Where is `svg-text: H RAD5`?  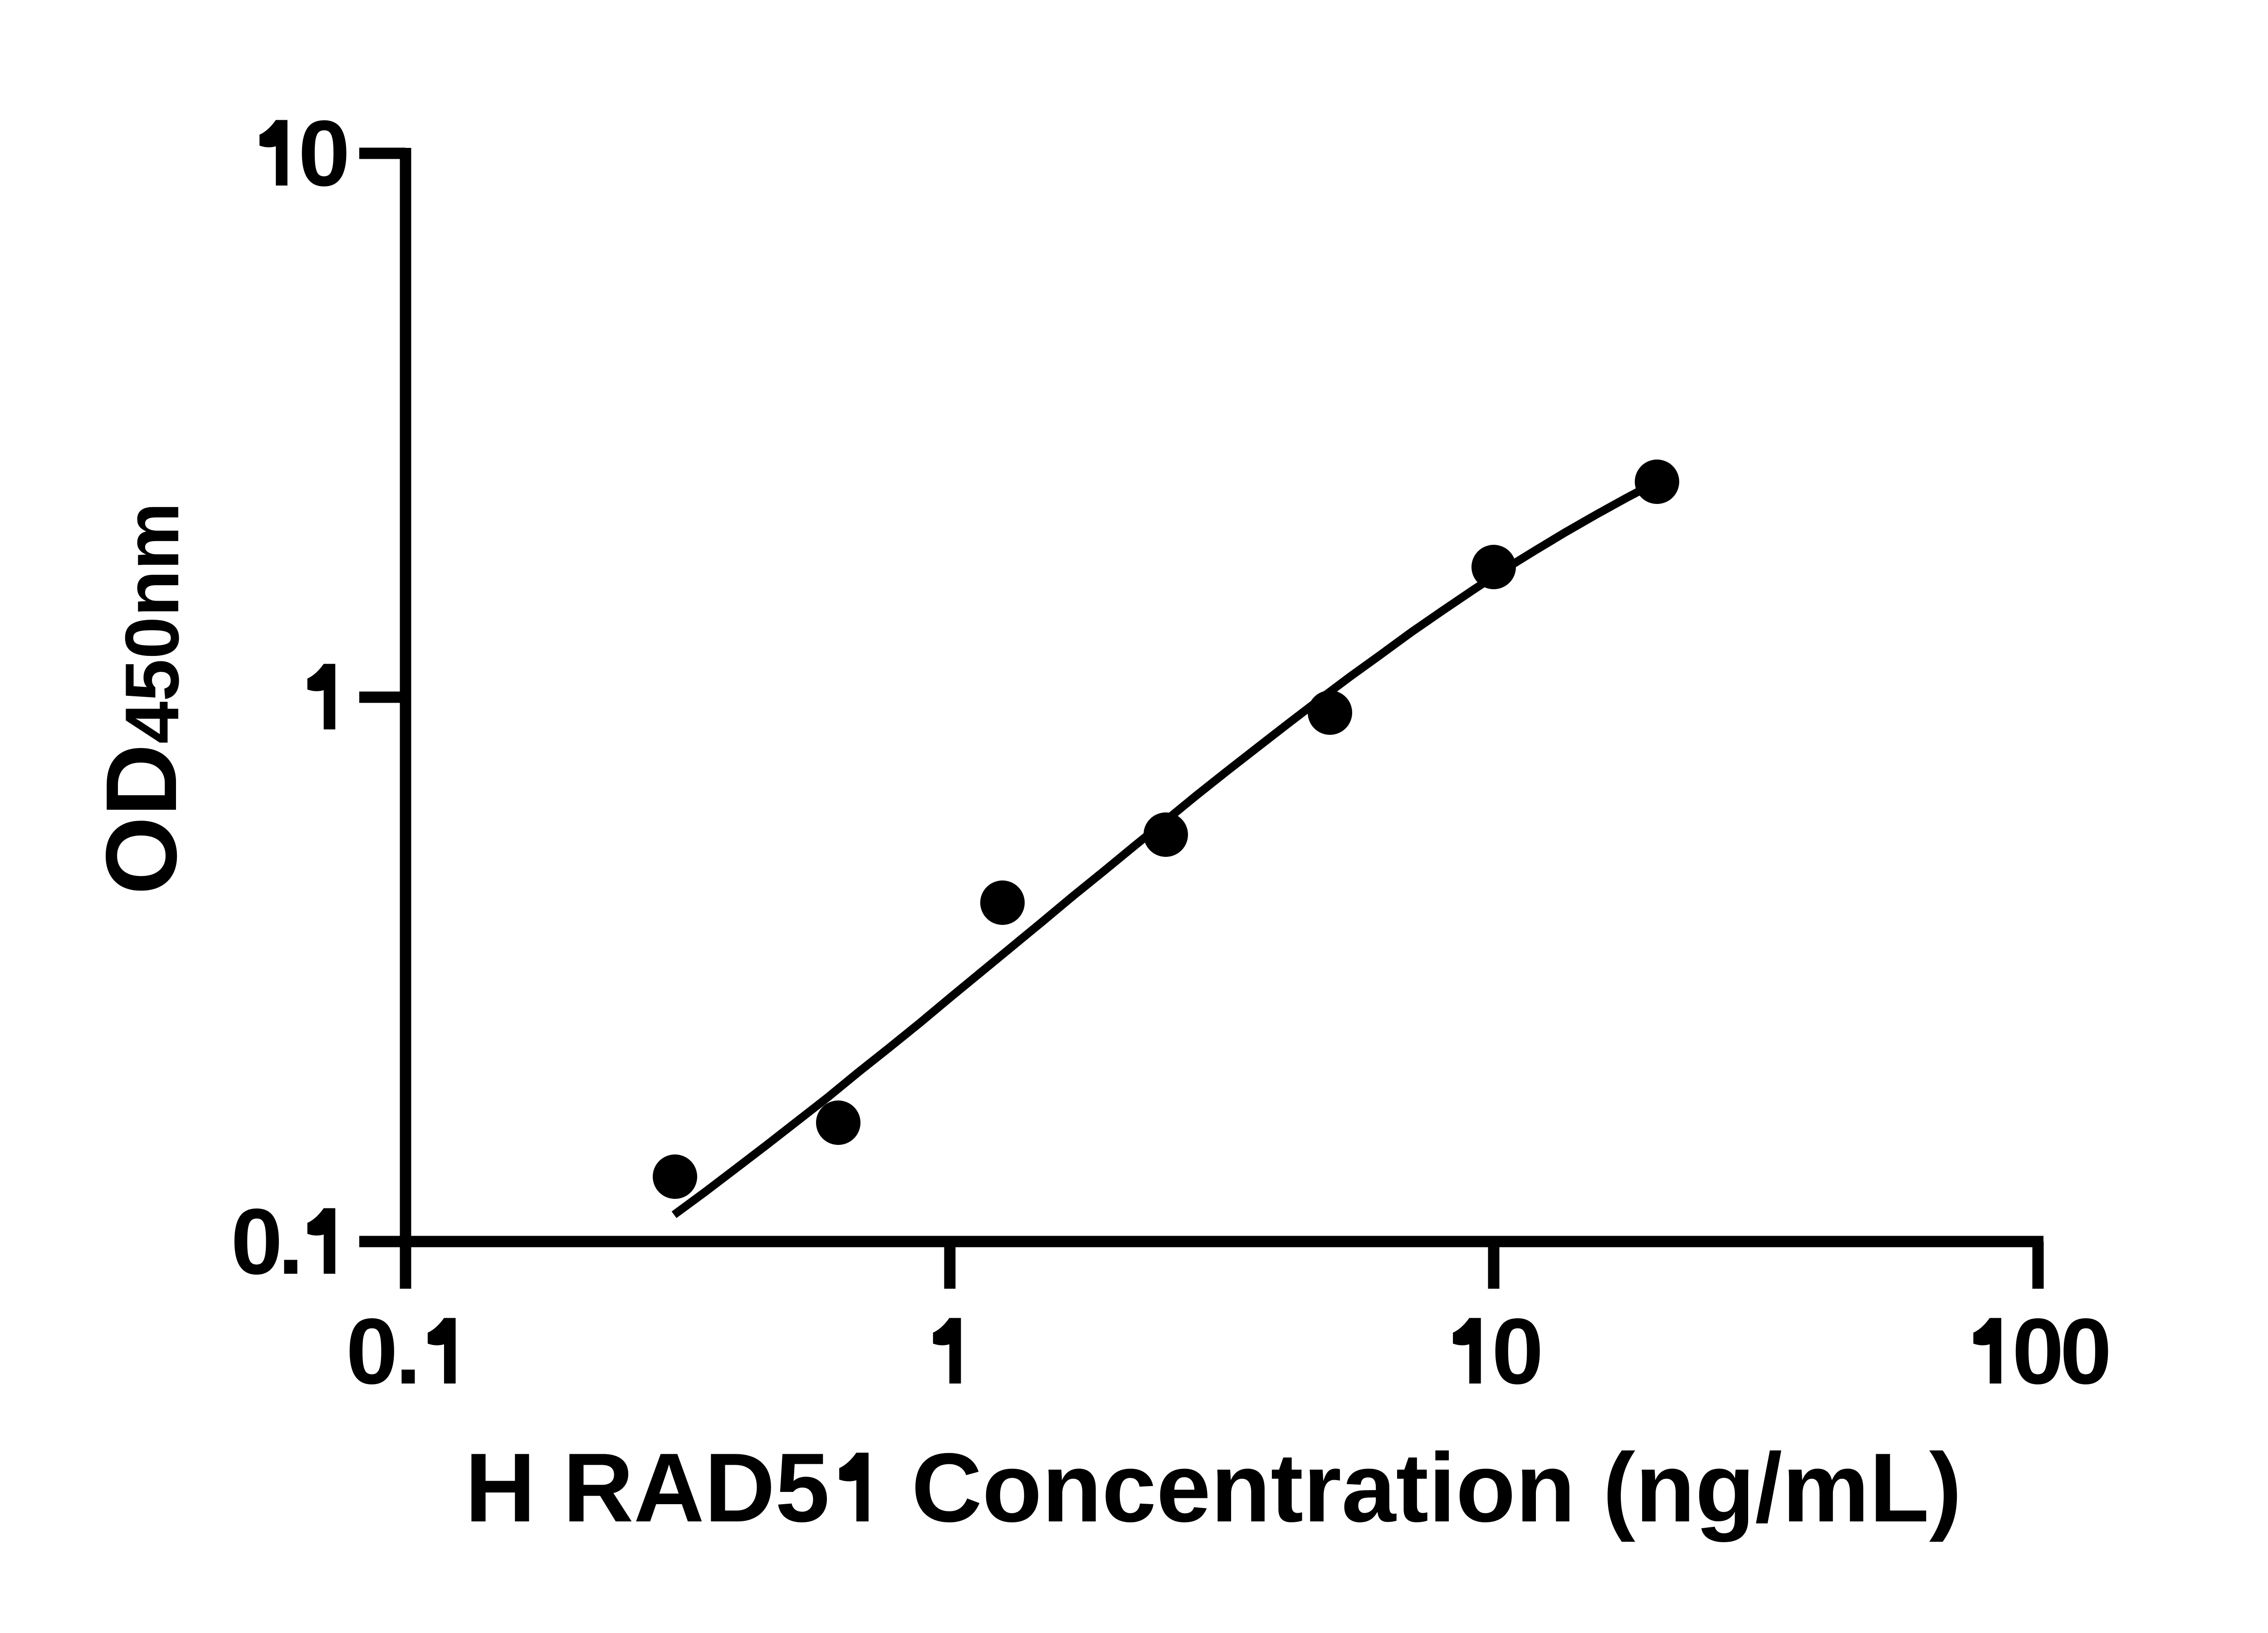
svg-text: H RAD5 is located at coordinates (648, 1487).